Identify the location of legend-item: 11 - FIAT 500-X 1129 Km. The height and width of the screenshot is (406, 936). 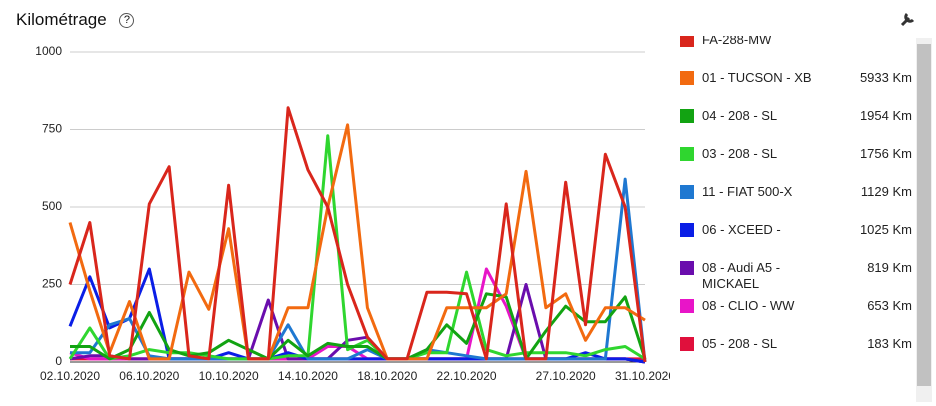
(794, 200).